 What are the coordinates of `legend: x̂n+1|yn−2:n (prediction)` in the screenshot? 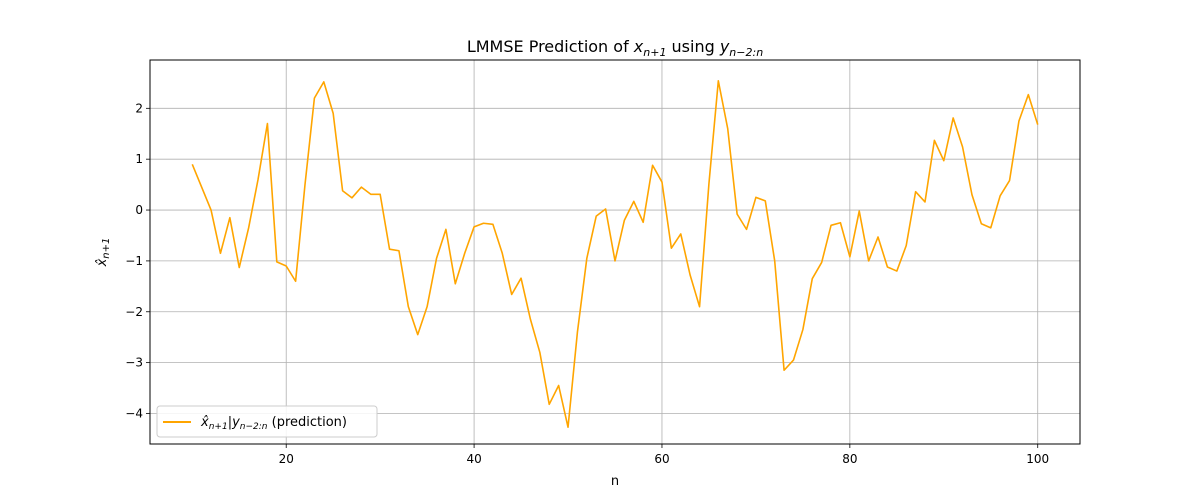 It's located at (267, 421).